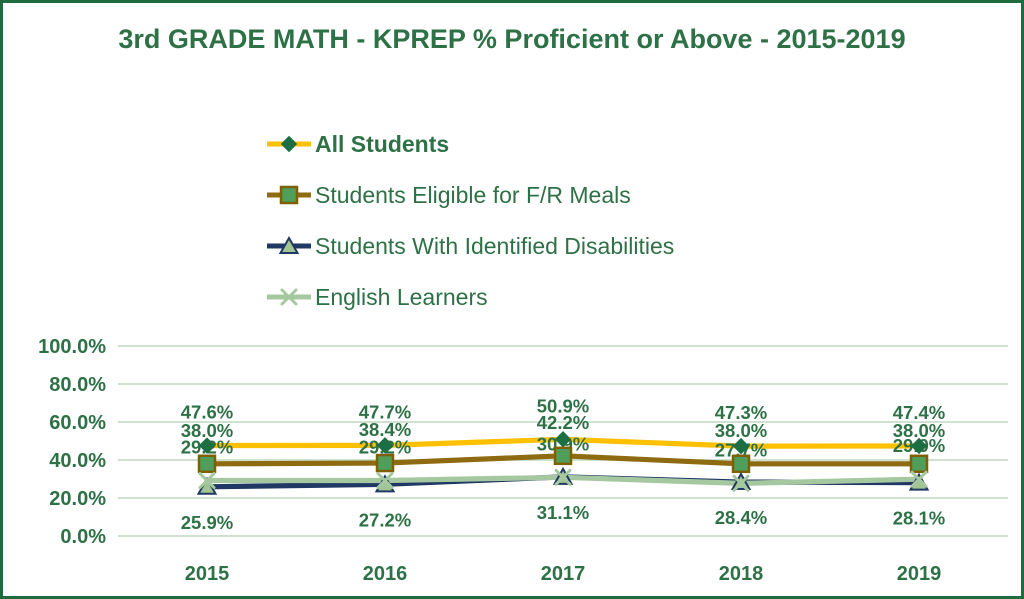  What do you see at coordinates (563, 512) in the screenshot?
I see `data-label: 31.1%` at bounding box center [563, 512].